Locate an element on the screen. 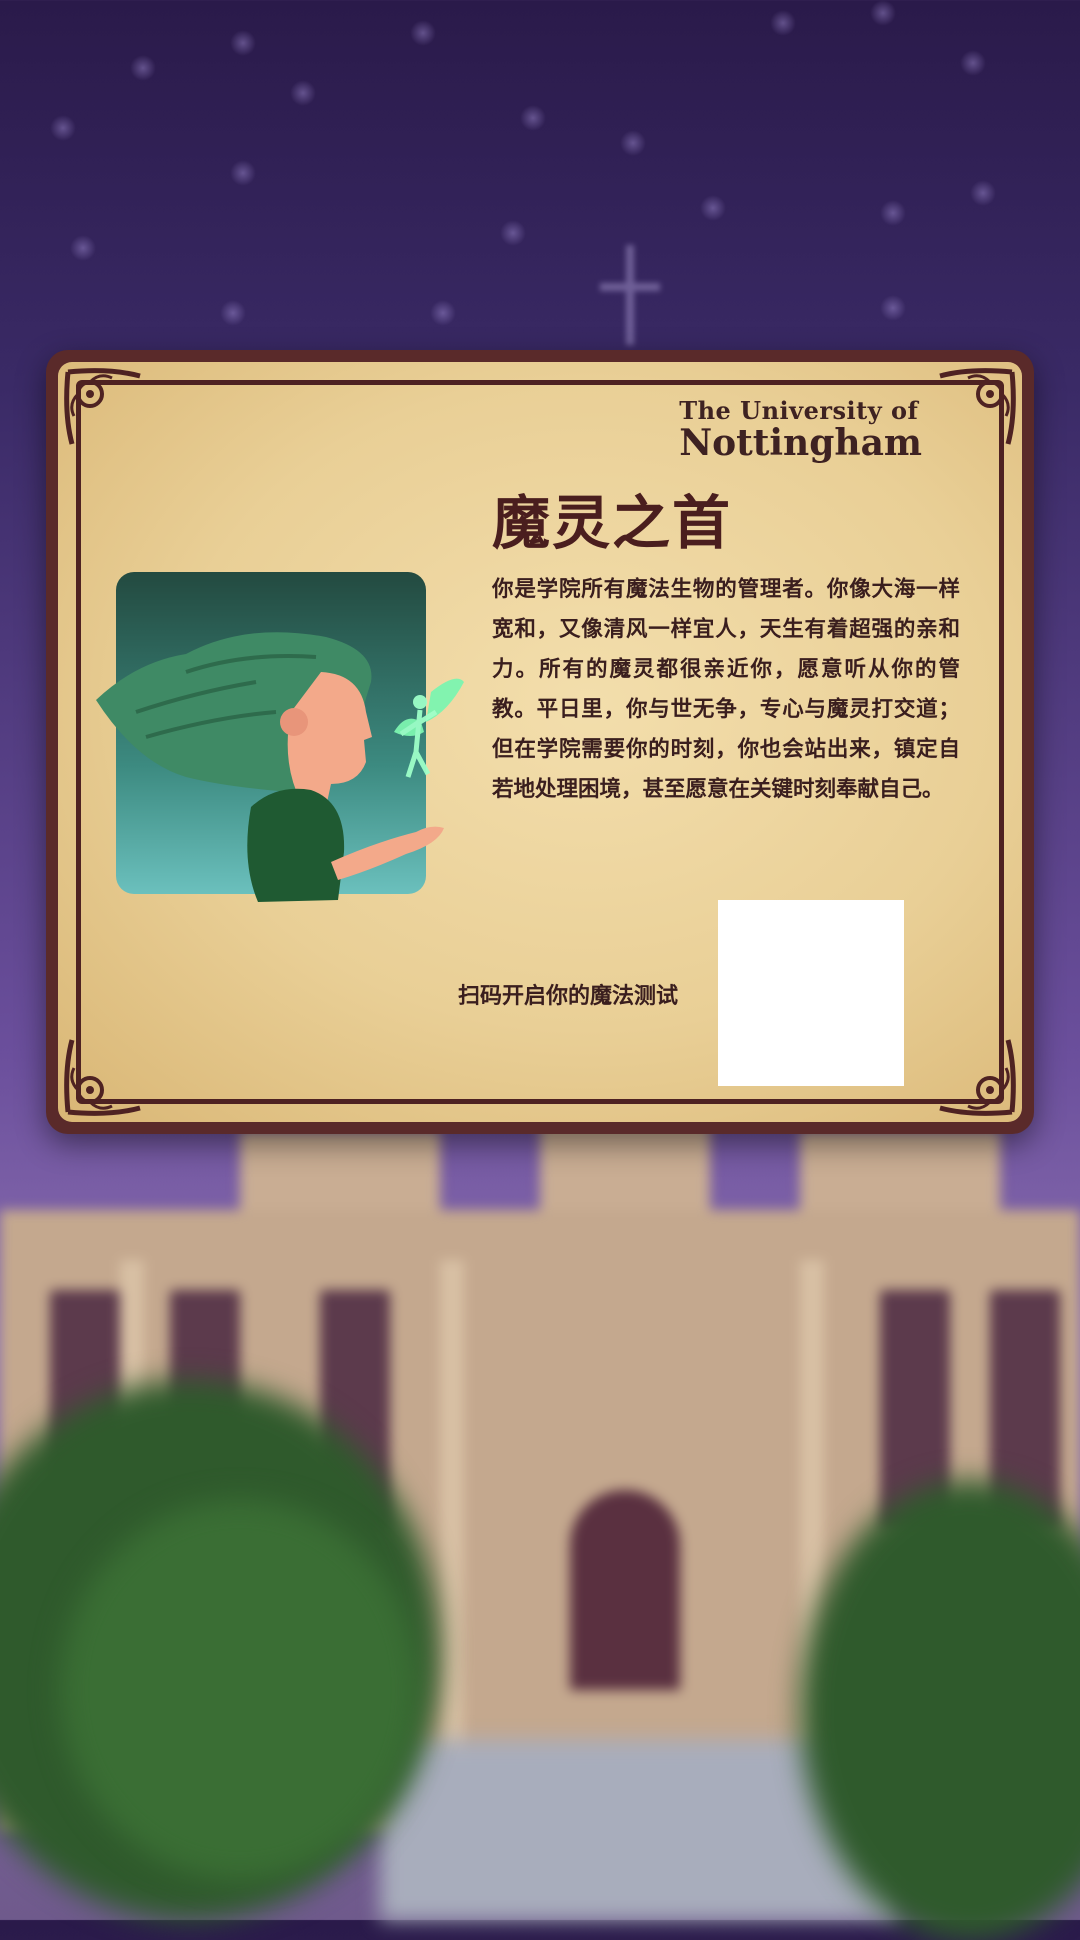 Image resolution: width=1080 pixels, height=1940 pixels. scan-prompt: 扫码开启你的魔法测试 is located at coordinates (568, 996).